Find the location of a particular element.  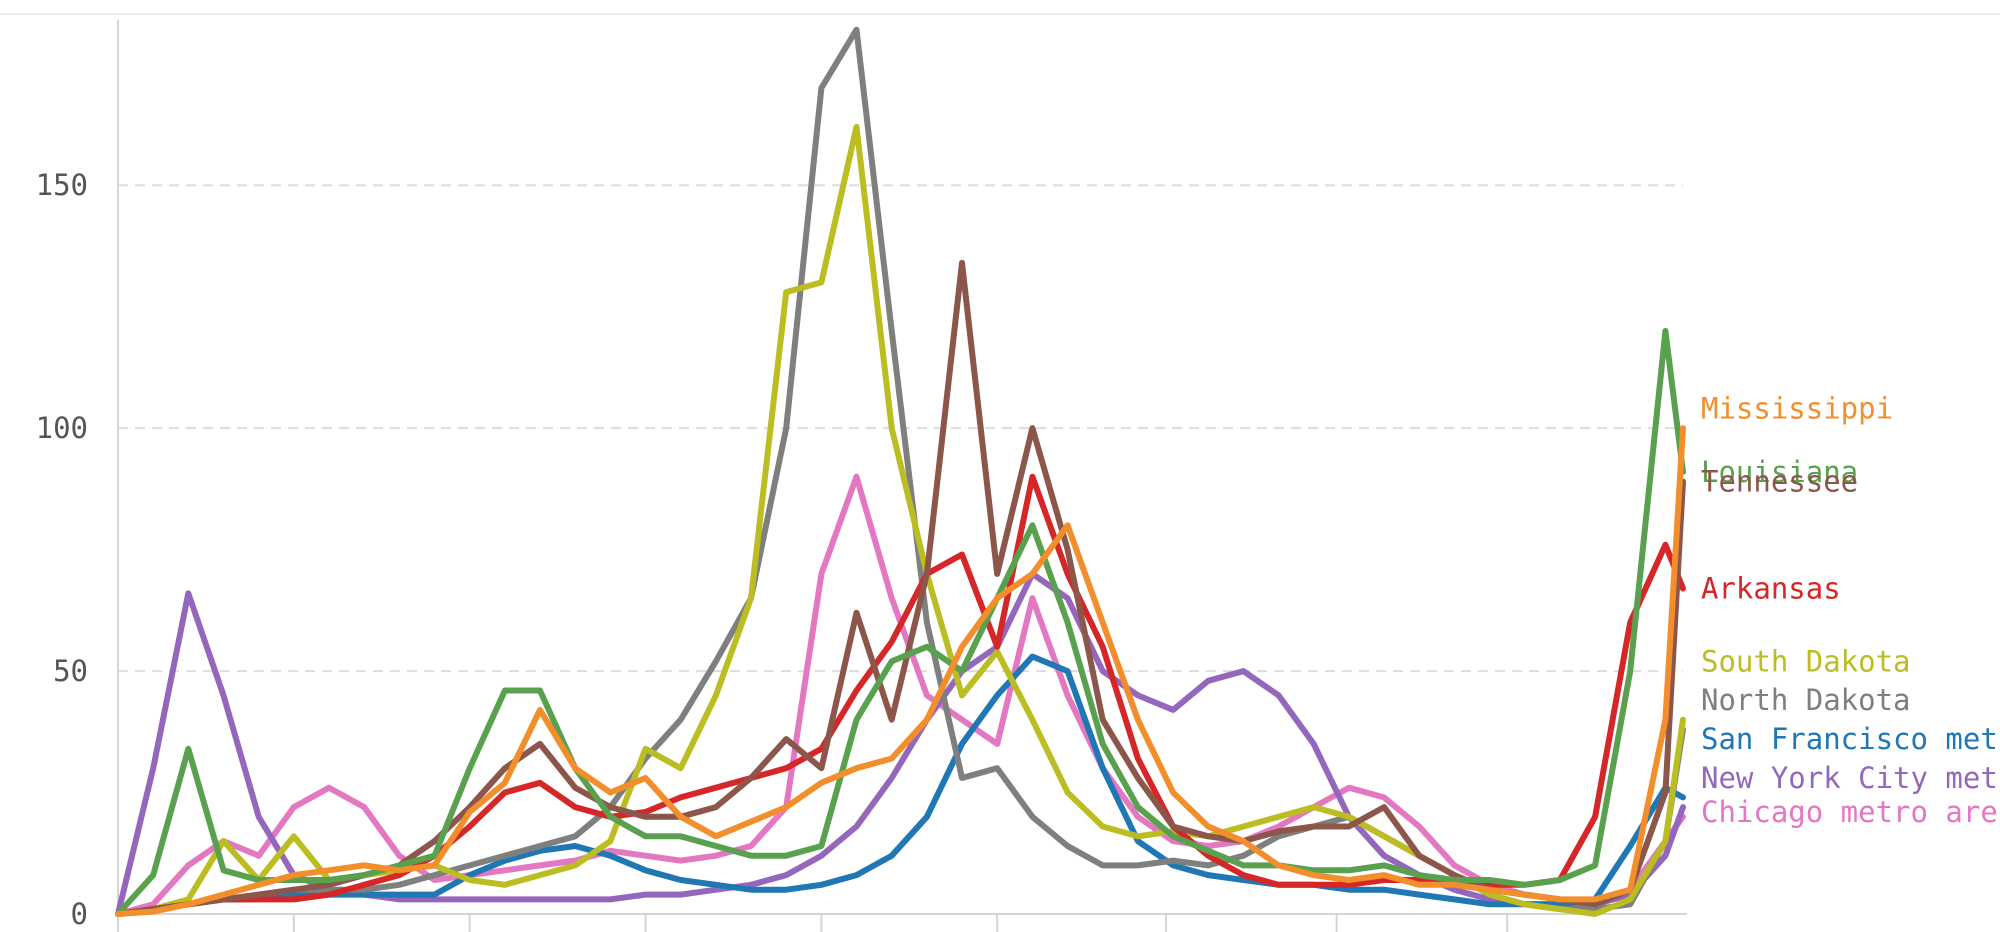

series-label-mississippi: Mississippi is located at coordinates (1797, 409).